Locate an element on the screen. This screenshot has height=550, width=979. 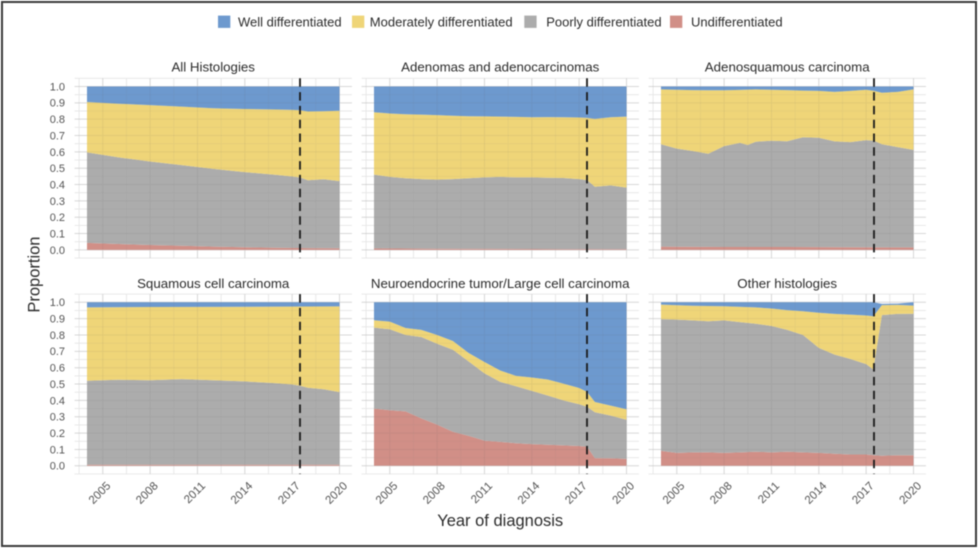
svg-text: Proportion is located at coordinates (35, 275).